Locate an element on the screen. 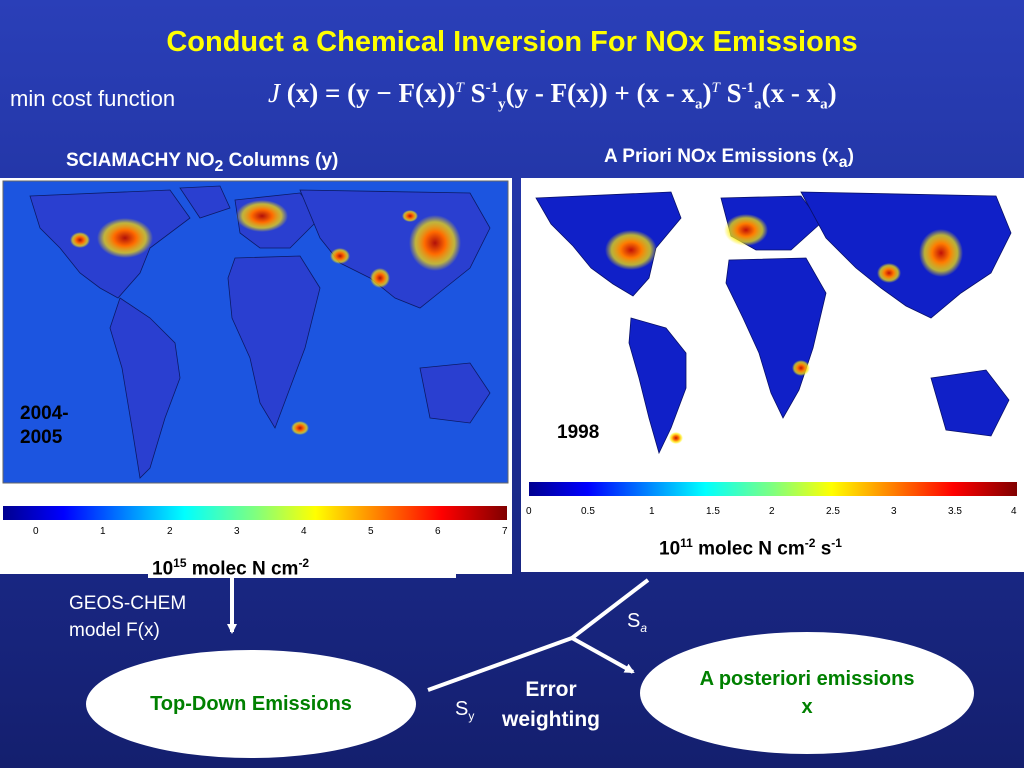 This screenshot has width=1024, height=768. sa-label: Sa is located at coordinates (637, 622).